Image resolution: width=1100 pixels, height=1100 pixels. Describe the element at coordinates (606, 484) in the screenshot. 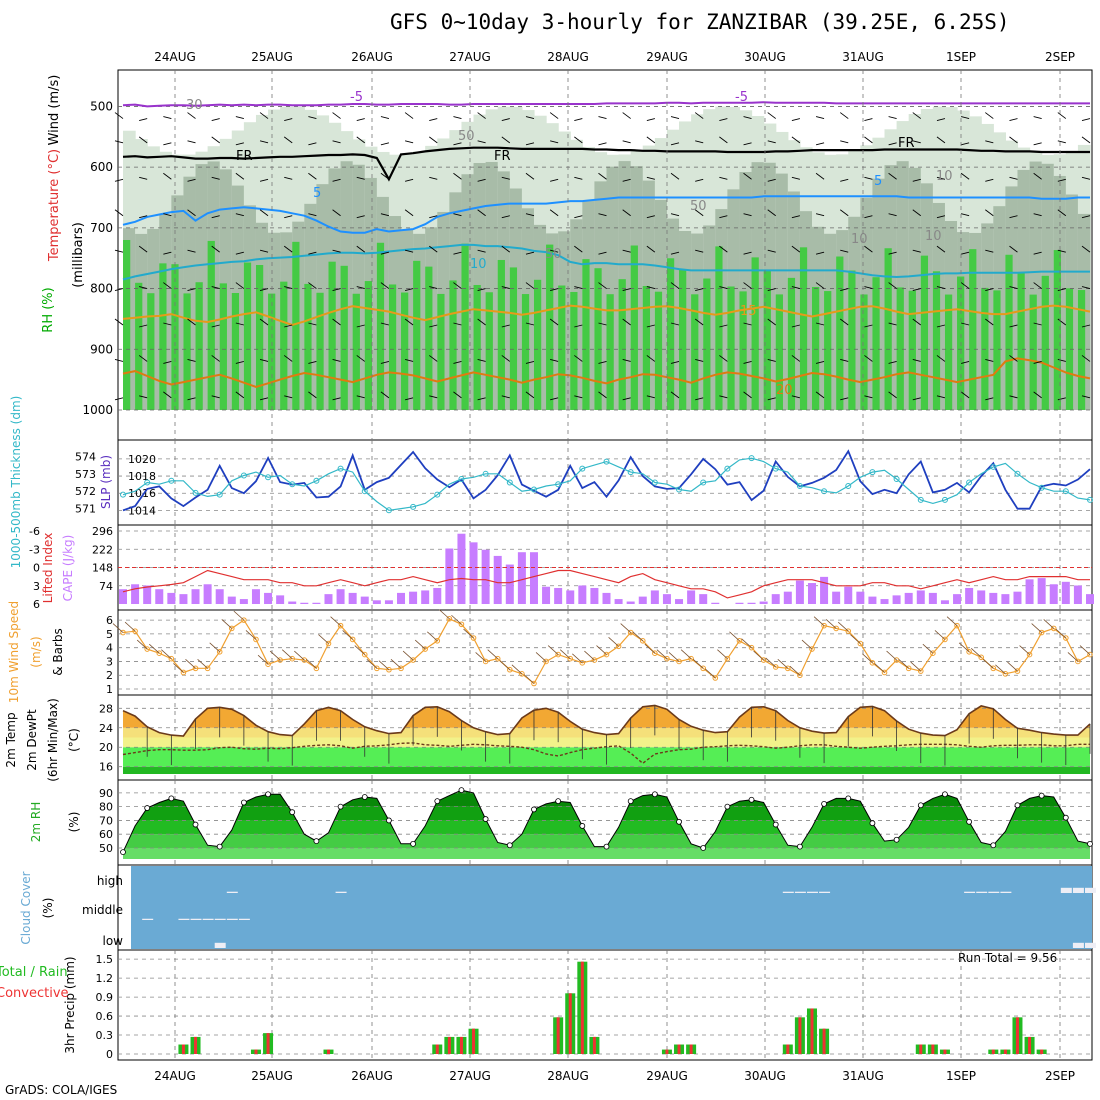

I see `thickness-line` at that location.